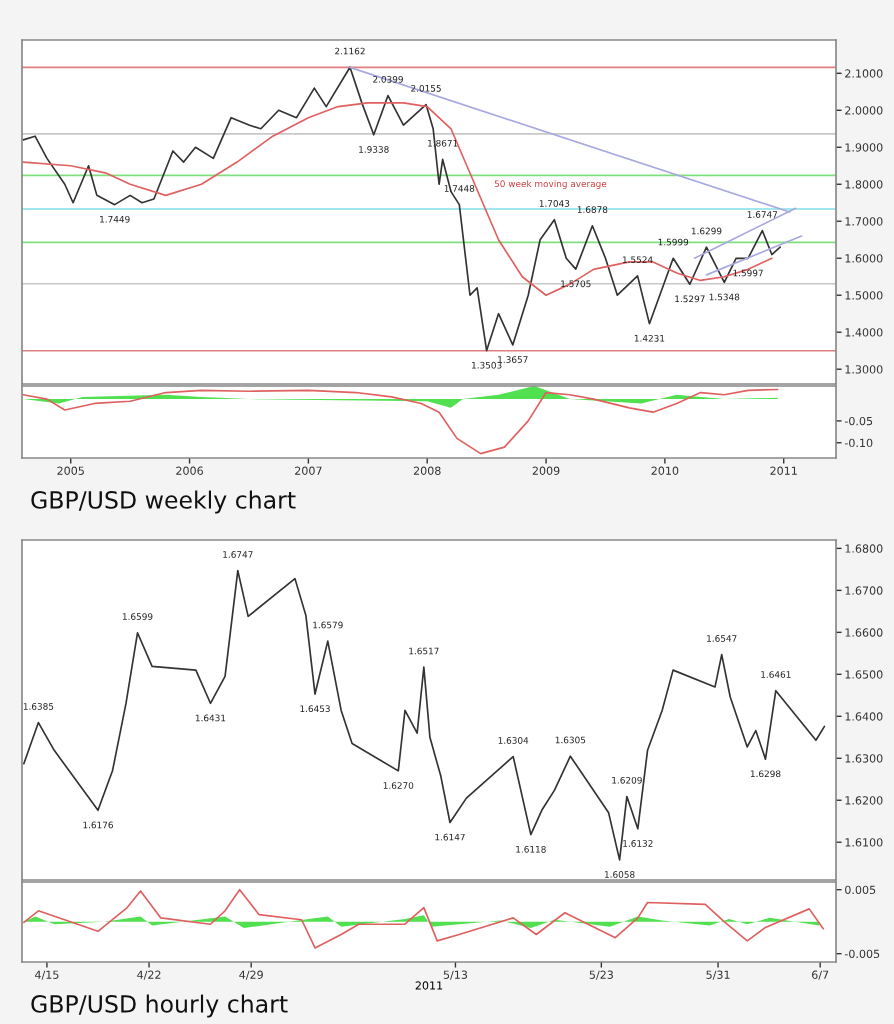  Describe the element at coordinates (159, 1006) in the screenshot. I see `text: GBP/USD hourly chart` at that location.